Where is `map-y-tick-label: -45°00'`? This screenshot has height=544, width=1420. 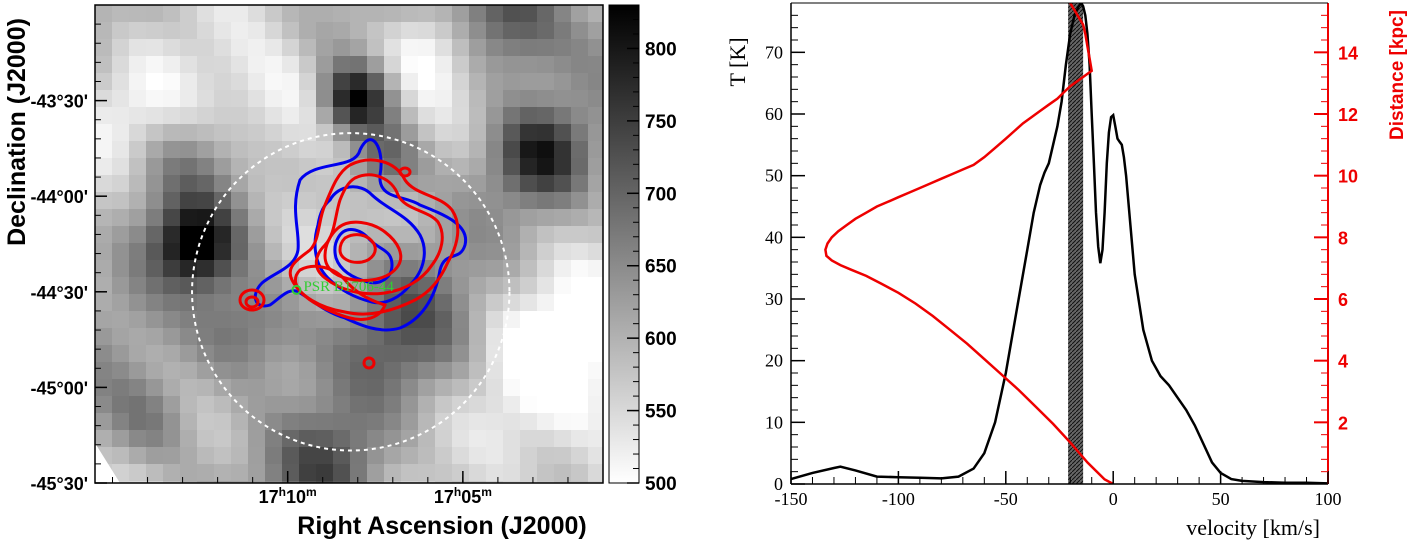 map-y-tick-label: -45°00' is located at coordinates (59, 388).